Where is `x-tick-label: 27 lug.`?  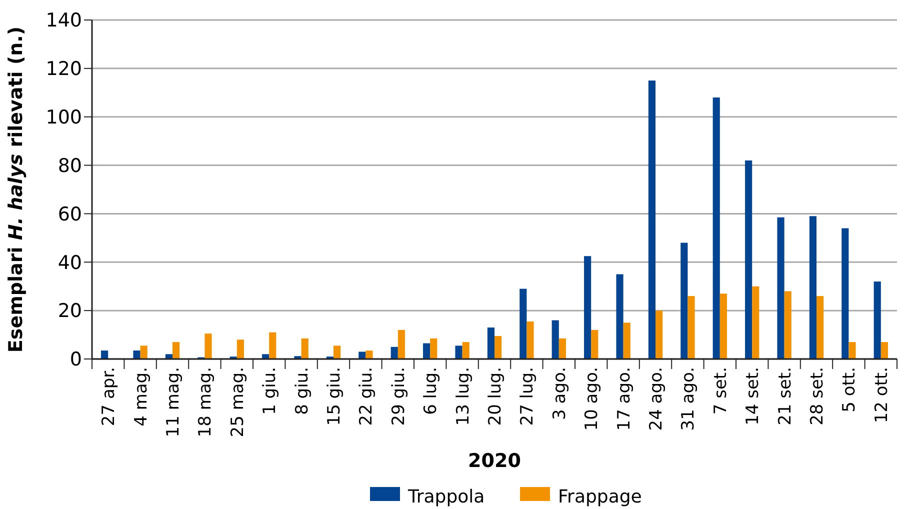
x-tick-label: 27 lug. is located at coordinates (528, 396).